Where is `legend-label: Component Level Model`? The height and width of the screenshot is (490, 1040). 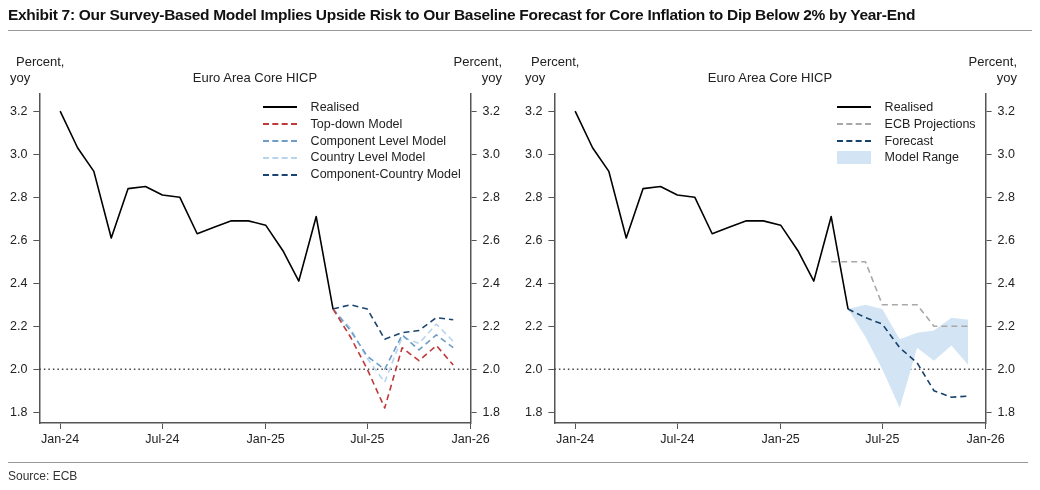
legend-label: Component Level Model is located at coordinates (378, 141).